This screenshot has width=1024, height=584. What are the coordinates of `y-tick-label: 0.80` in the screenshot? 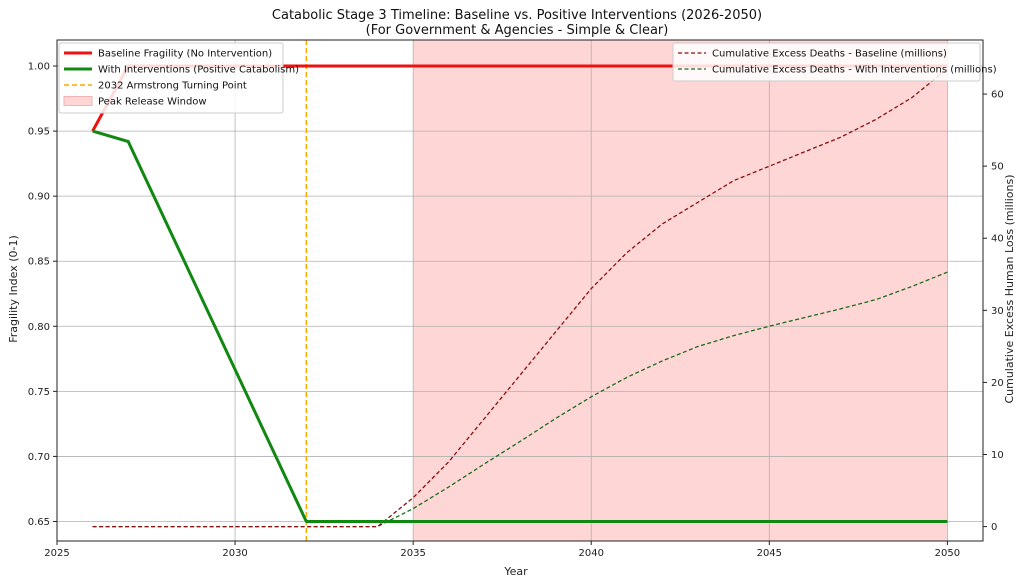 It's located at (39, 327).